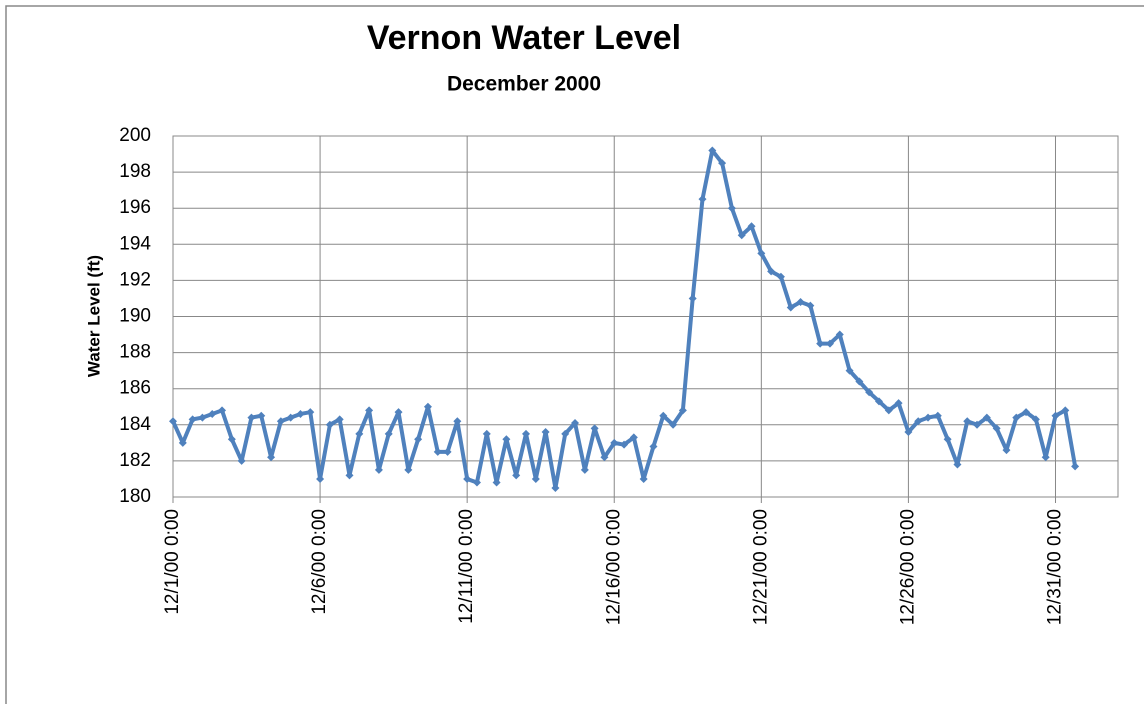  What do you see at coordinates (524, 38) in the screenshot?
I see `chart-title: Vernon Water Level` at bounding box center [524, 38].